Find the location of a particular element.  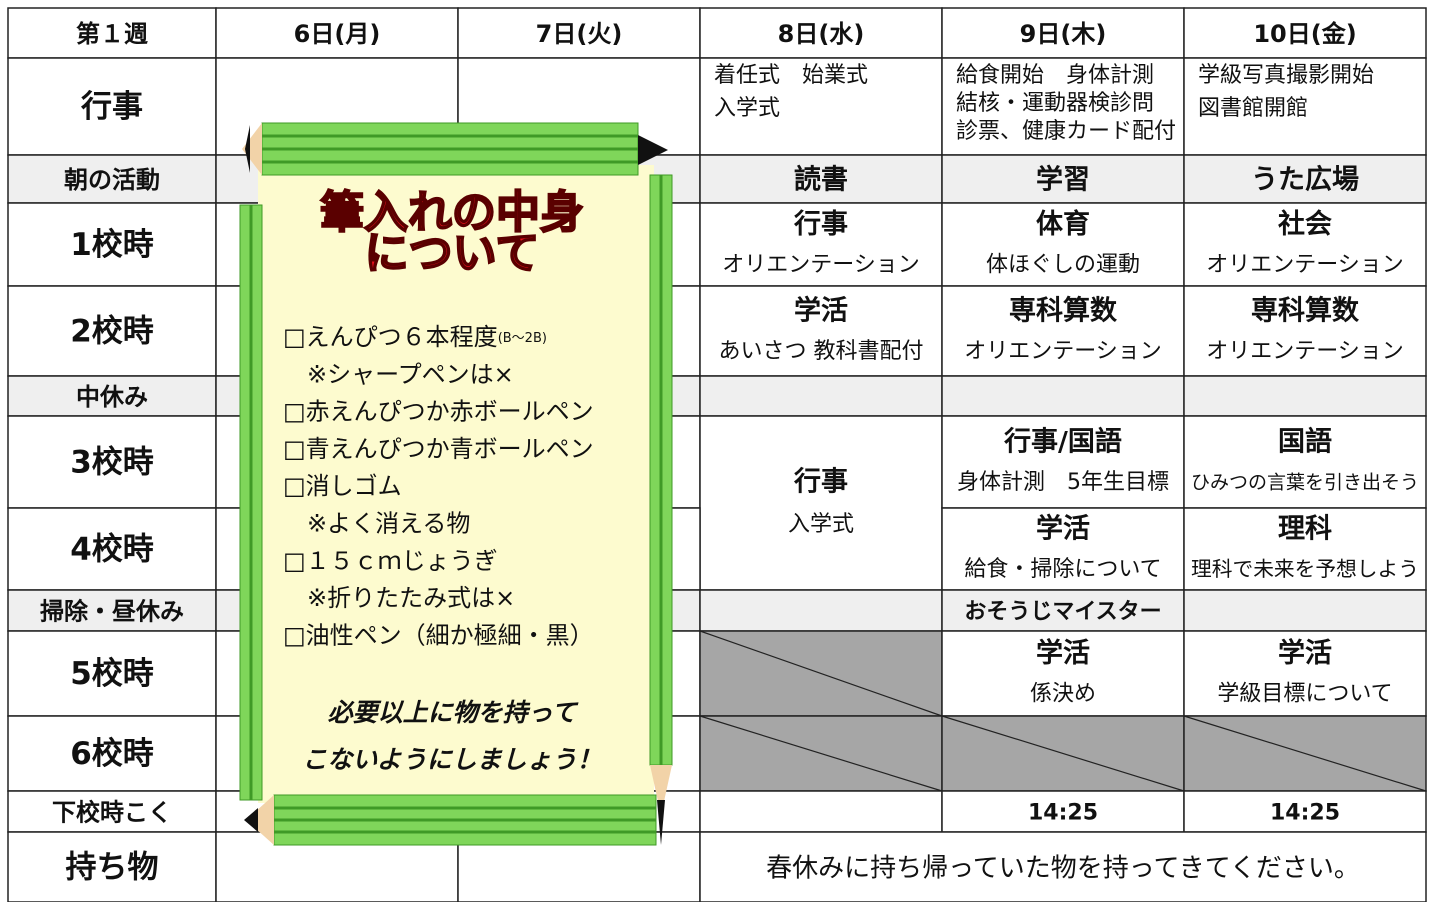

cell-line: 学級写真撮影開始 is located at coordinates (1286, 75).